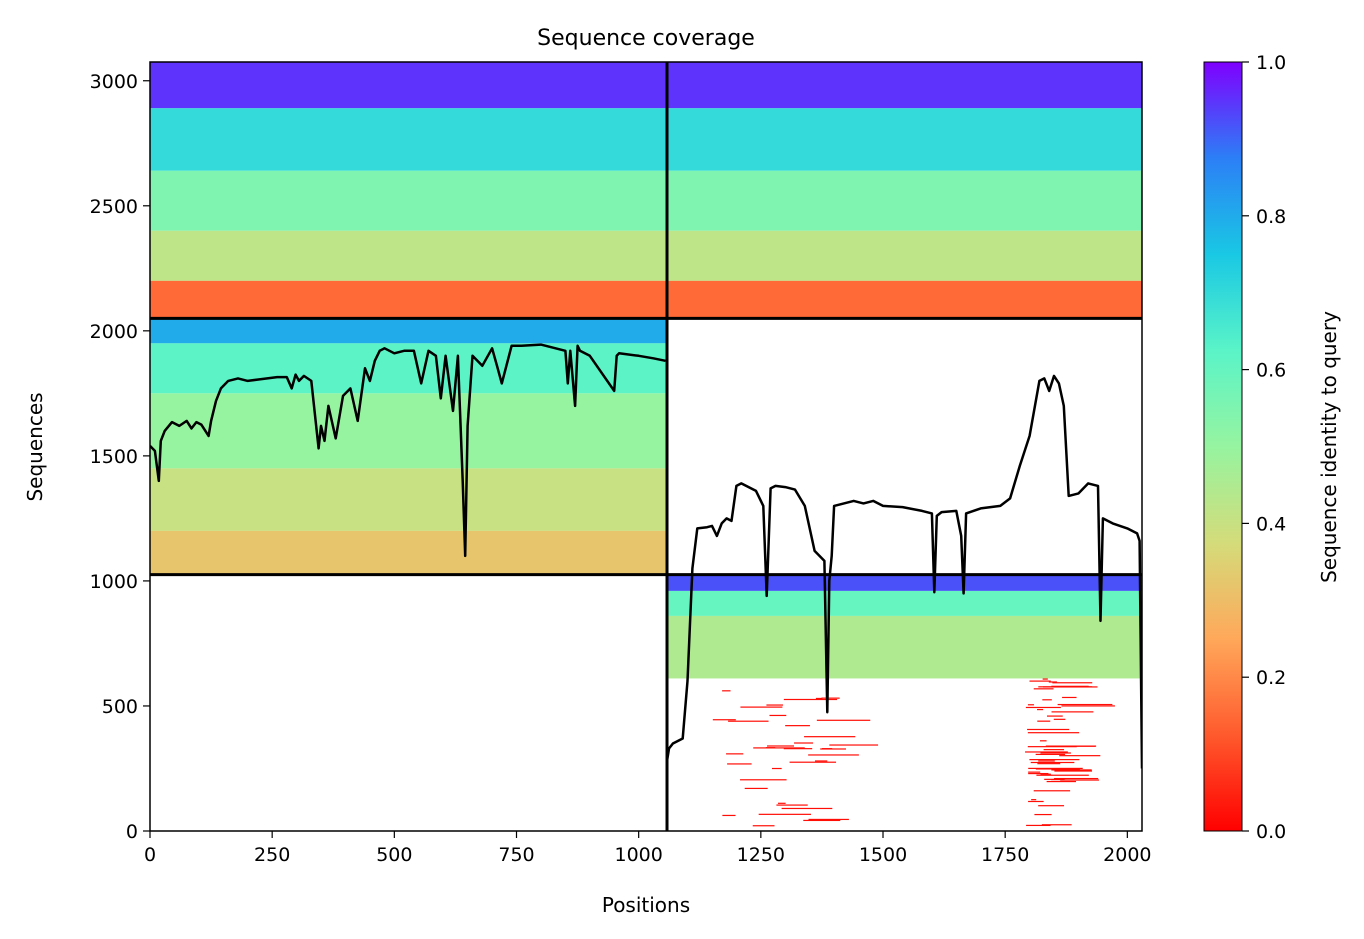  What do you see at coordinates (272, 855) in the screenshot?
I see `x-tick-label: 250` at bounding box center [272, 855].